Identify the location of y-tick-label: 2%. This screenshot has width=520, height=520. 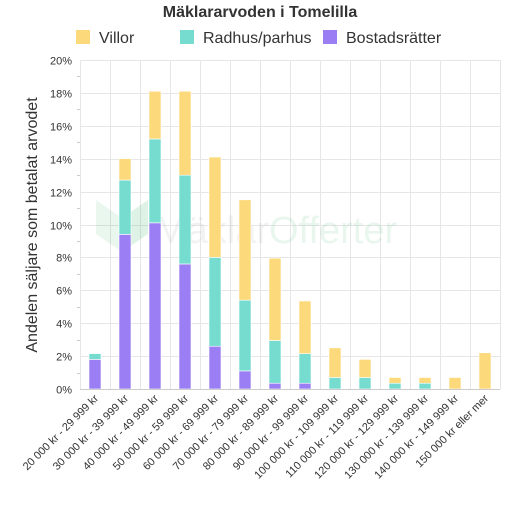
(64, 358).